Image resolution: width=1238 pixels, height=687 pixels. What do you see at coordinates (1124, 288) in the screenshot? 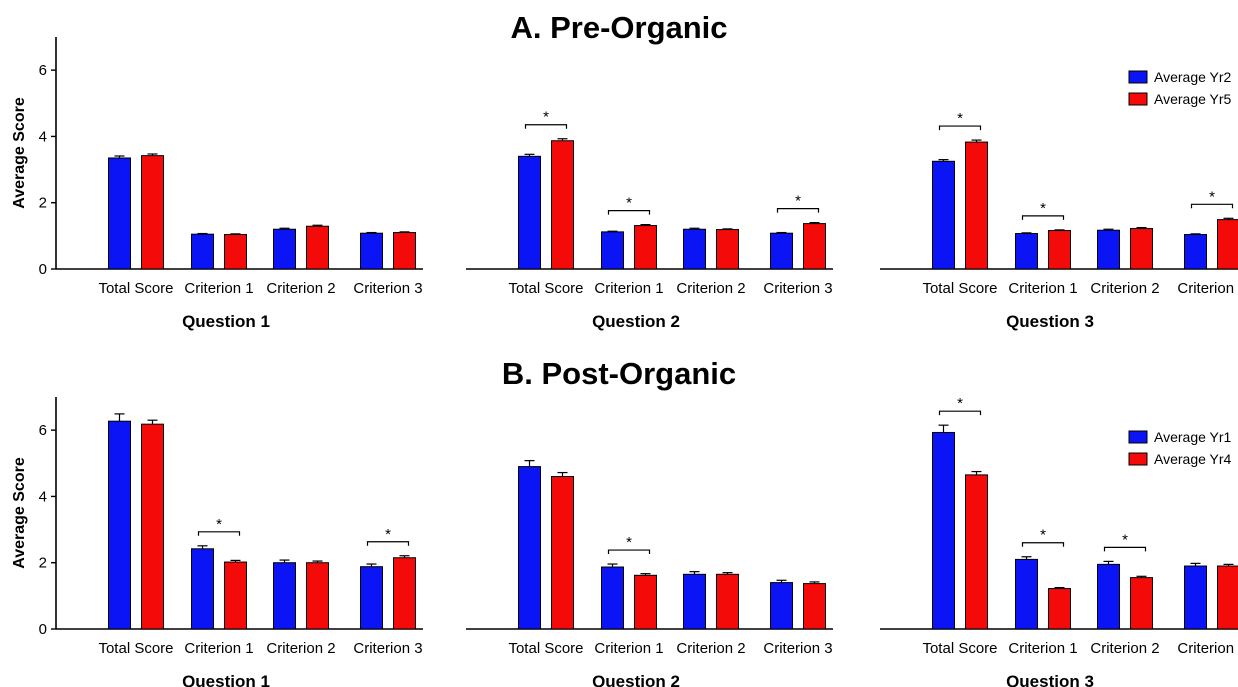
I see `panel-3-x-tick-label-3: Criterion 2` at bounding box center [1124, 288].